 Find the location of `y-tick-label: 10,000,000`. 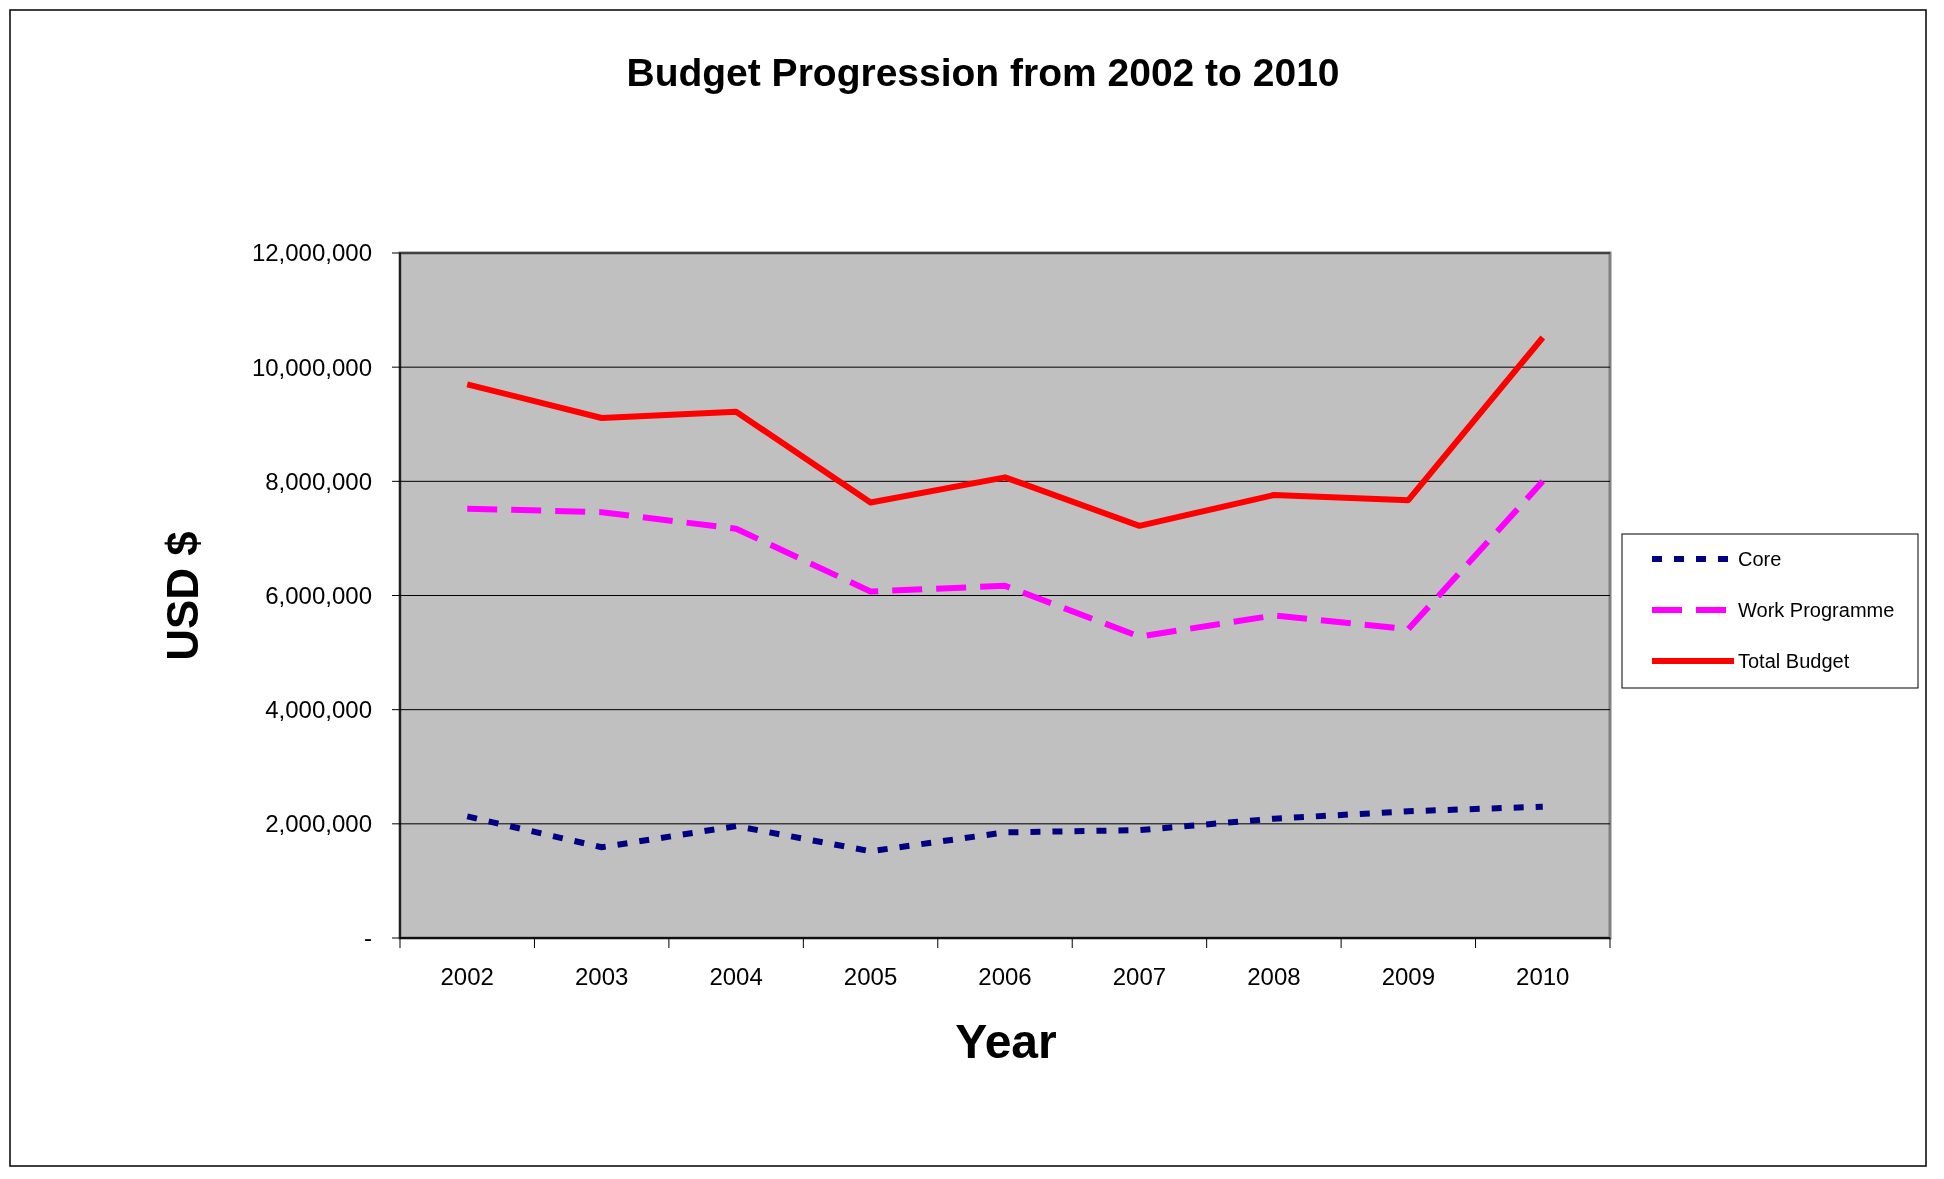

y-tick-label: 10,000,000 is located at coordinates (311, 367).